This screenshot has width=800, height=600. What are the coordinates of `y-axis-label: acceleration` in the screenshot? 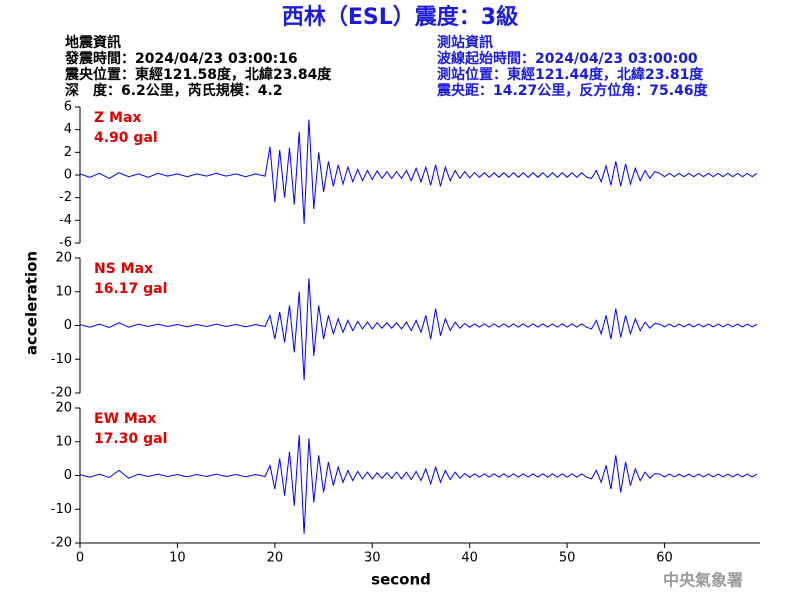 It's located at (32, 303).